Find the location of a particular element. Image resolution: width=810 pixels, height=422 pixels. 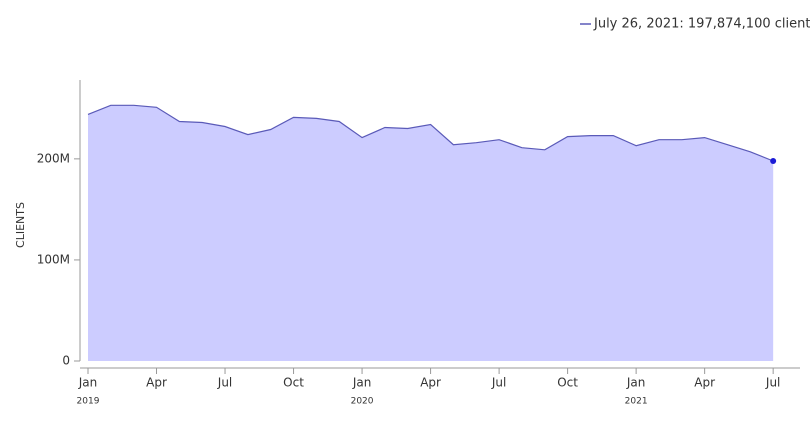

y-tick-label: 100M is located at coordinates (53, 259).